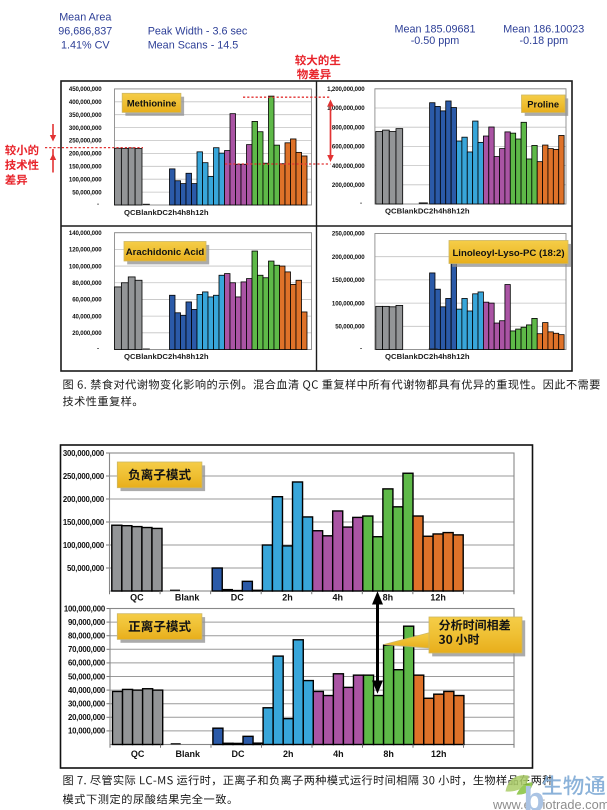 This screenshot has width=607, height=810. Describe the element at coordinates (511, 803) in the screenshot. I see `svg-text: www.e` at that location.